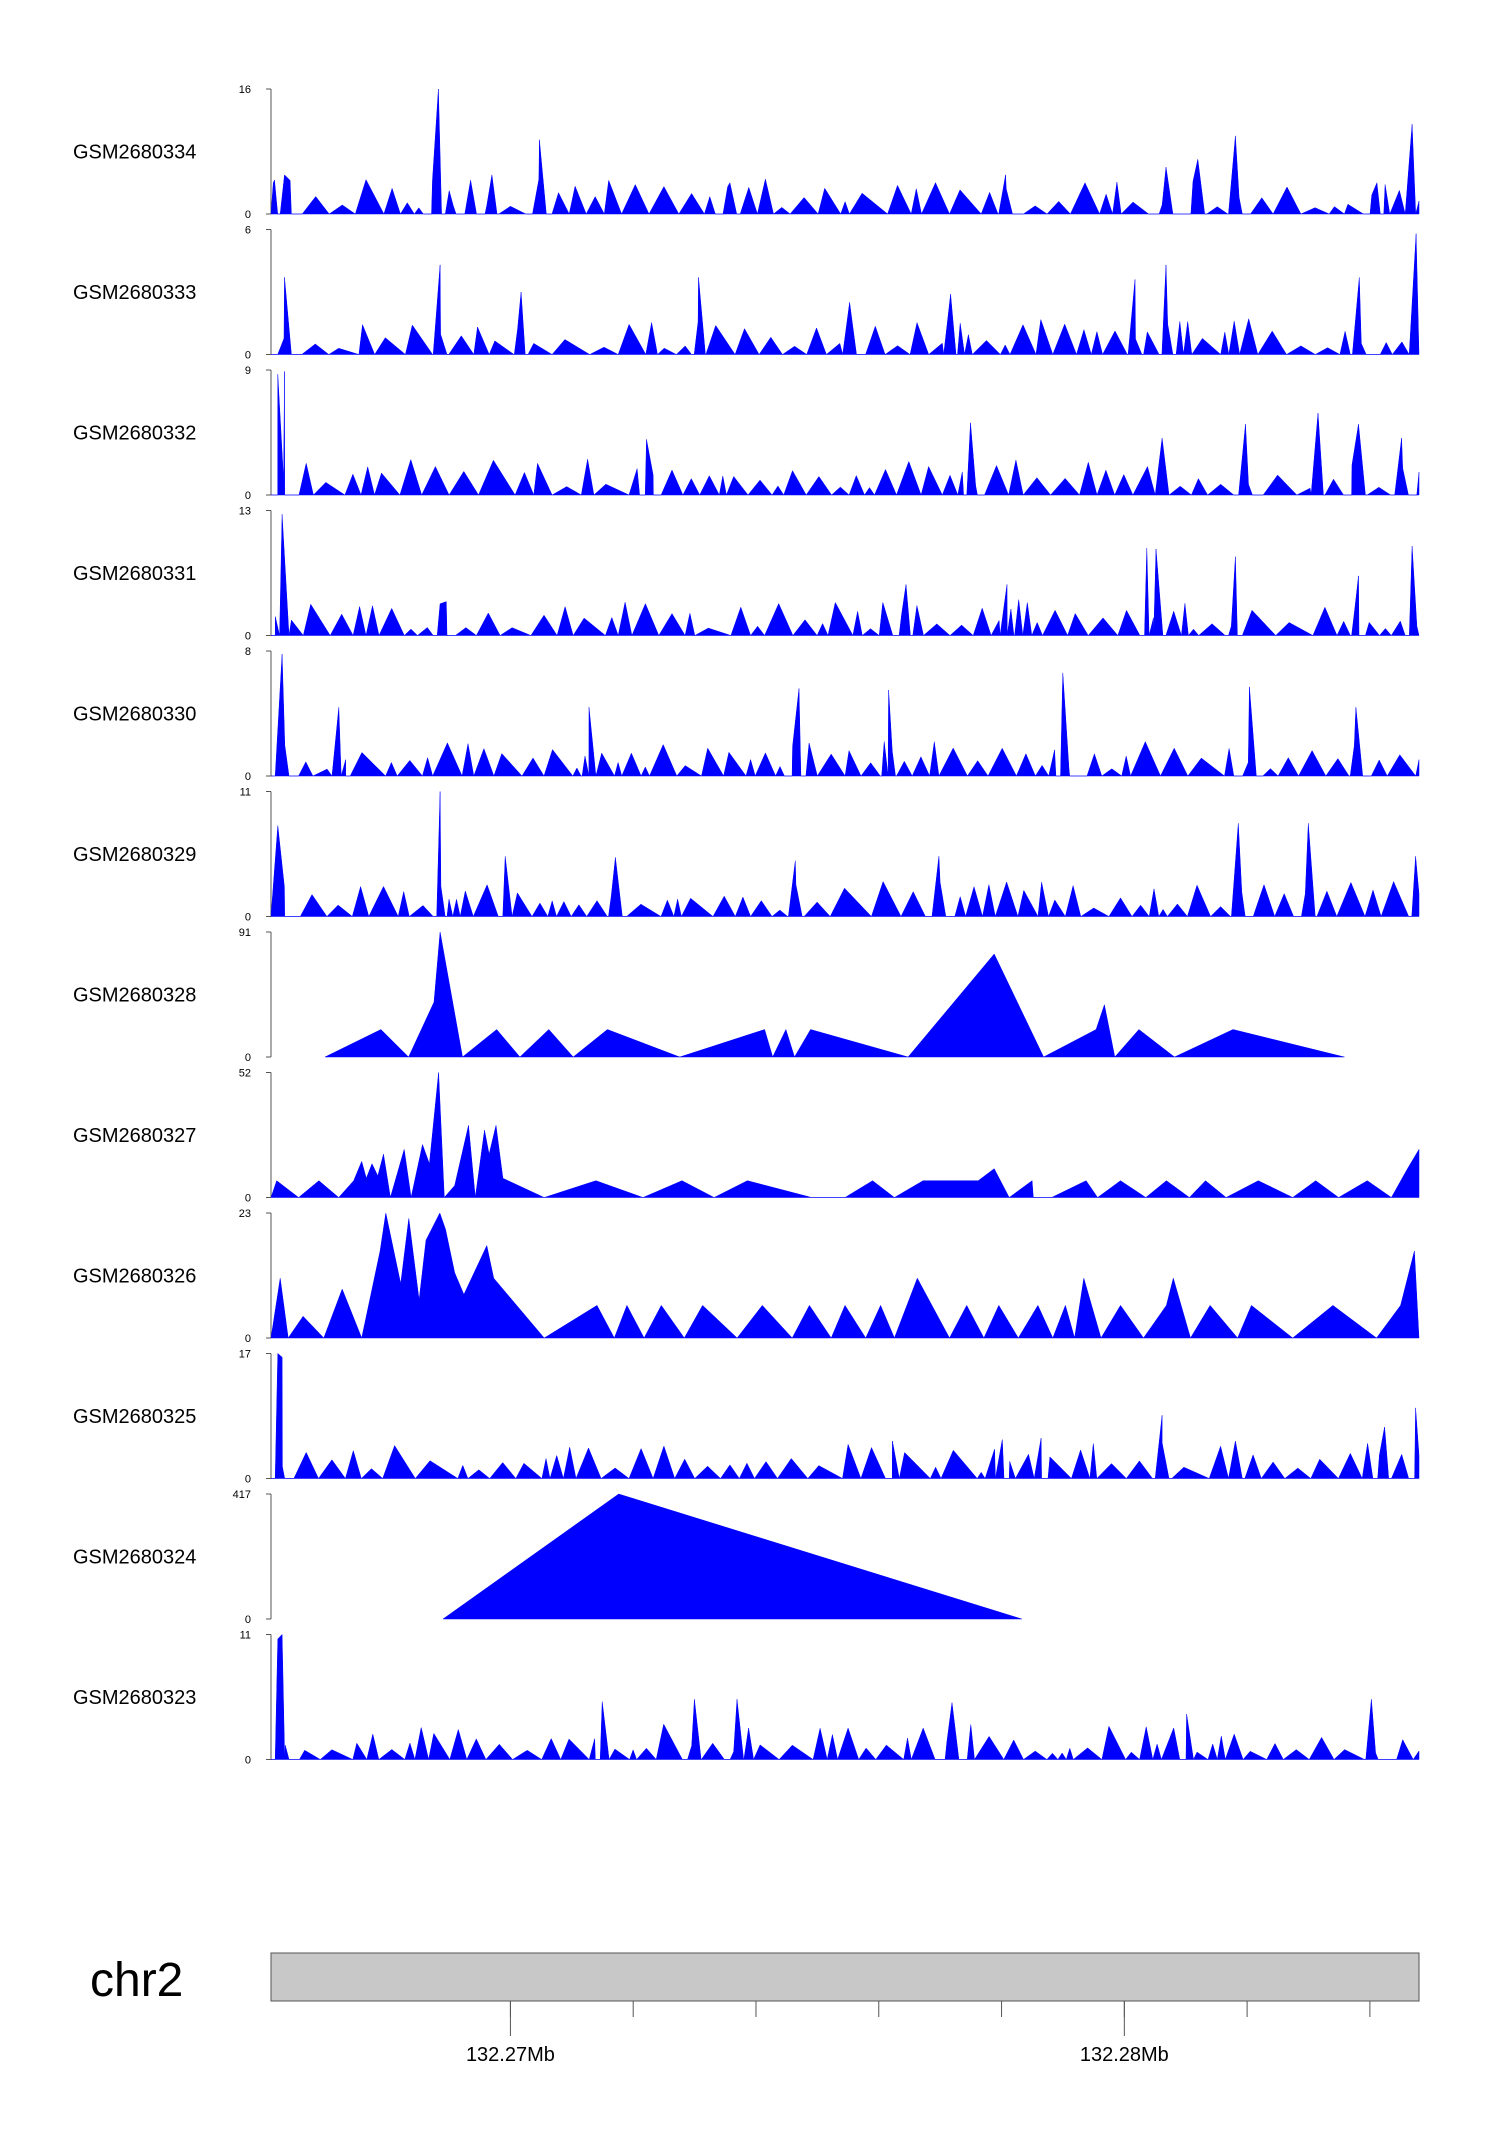 The height and width of the screenshot is (2140, 1500). What do you see at coordinates (245, 933) in the screenshot?
I see `y-axis-max-label: 91` at bounding box center [245, 933].